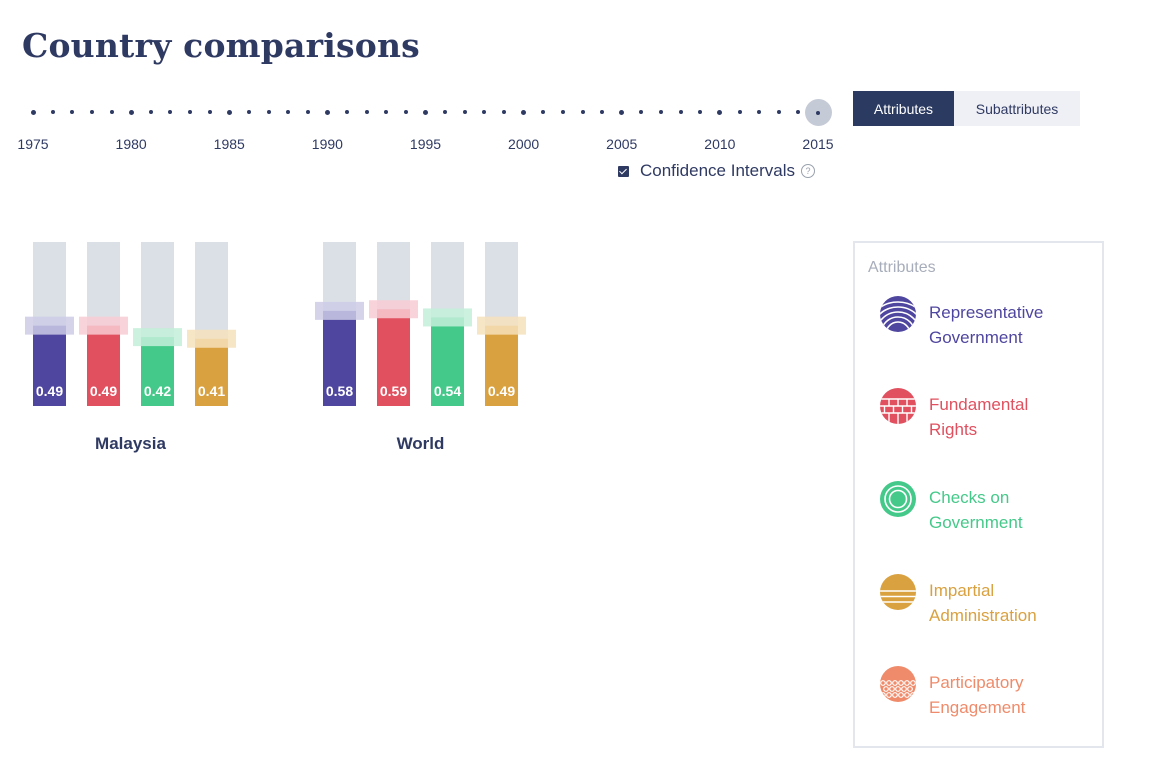 Image resolution: width=1160 pixels, height=777 pixels. Describe the element at coordinates (898, 314) in the screenshot. I see `arcs-icon` at that location.